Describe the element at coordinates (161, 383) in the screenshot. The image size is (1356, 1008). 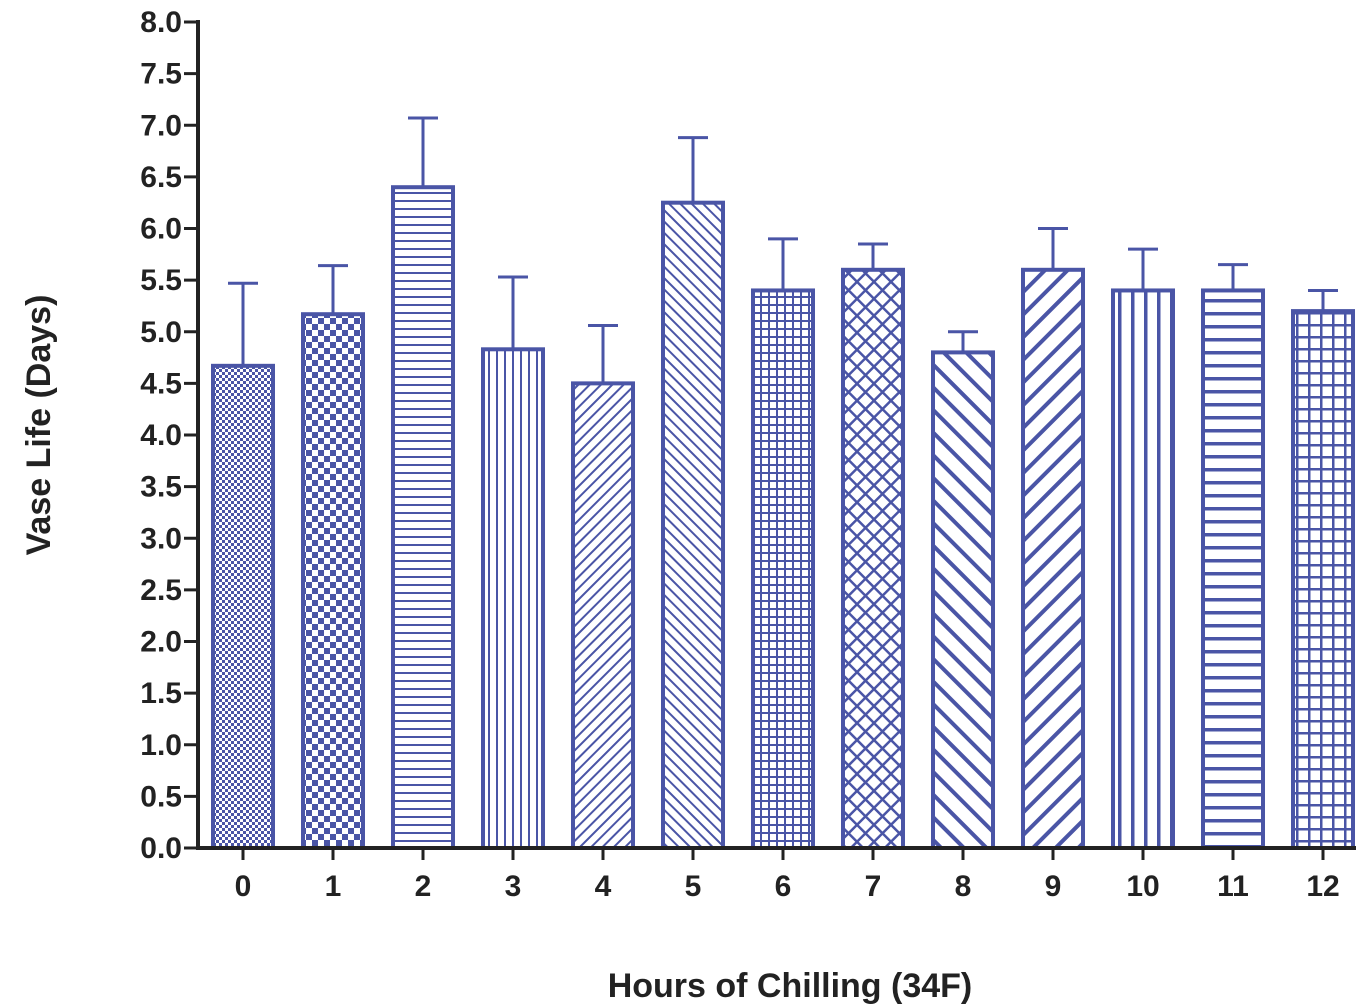
I see `y-tick-label: 4.5` at that location.